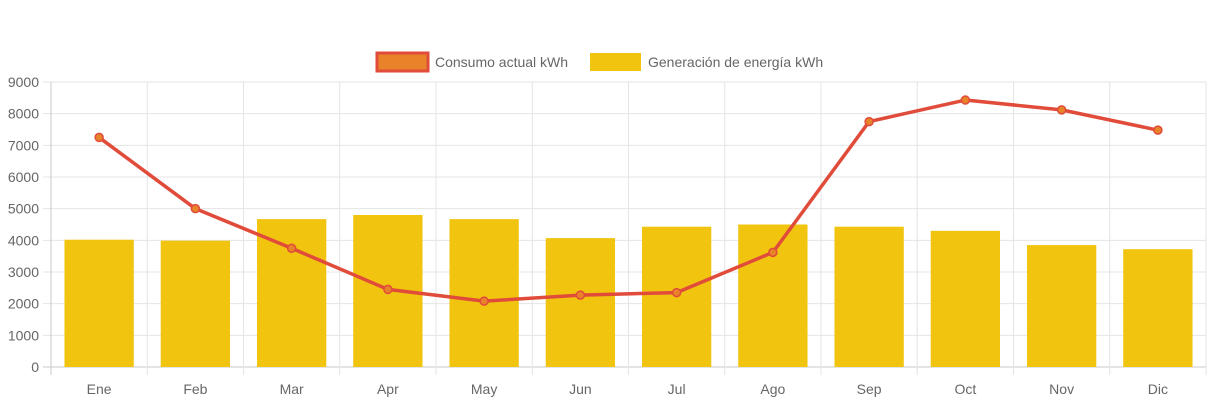 Image resolution: width=1213 pixels, height=403 pixels. What do you see at coordinates (735, 62) in the screenshot?
I see `legend-label-generacion: Generación de energía kWh` at bounding box center [735, 62].